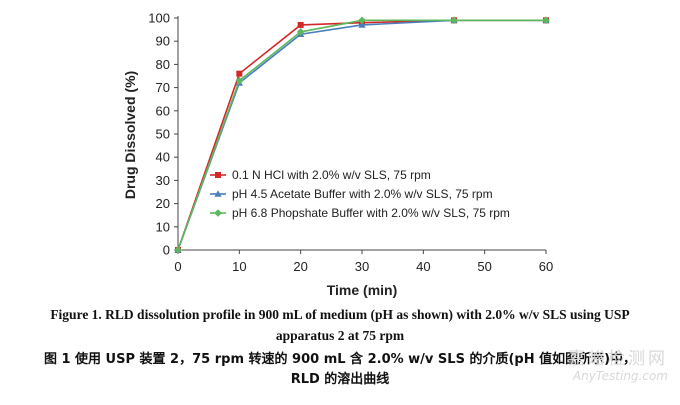  I want to click on y-tick-label: 70, so click(163, 87).